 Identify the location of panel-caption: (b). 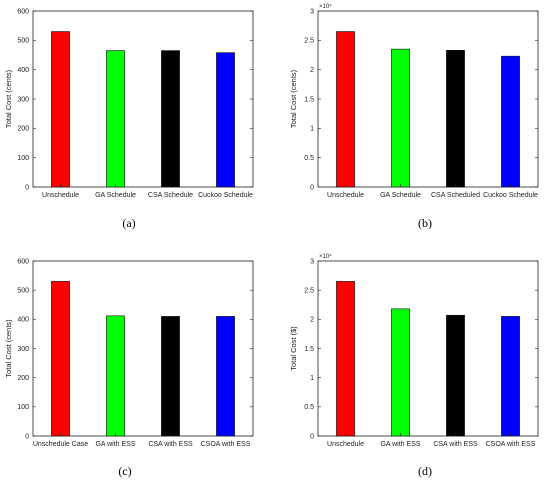
(425, 223).